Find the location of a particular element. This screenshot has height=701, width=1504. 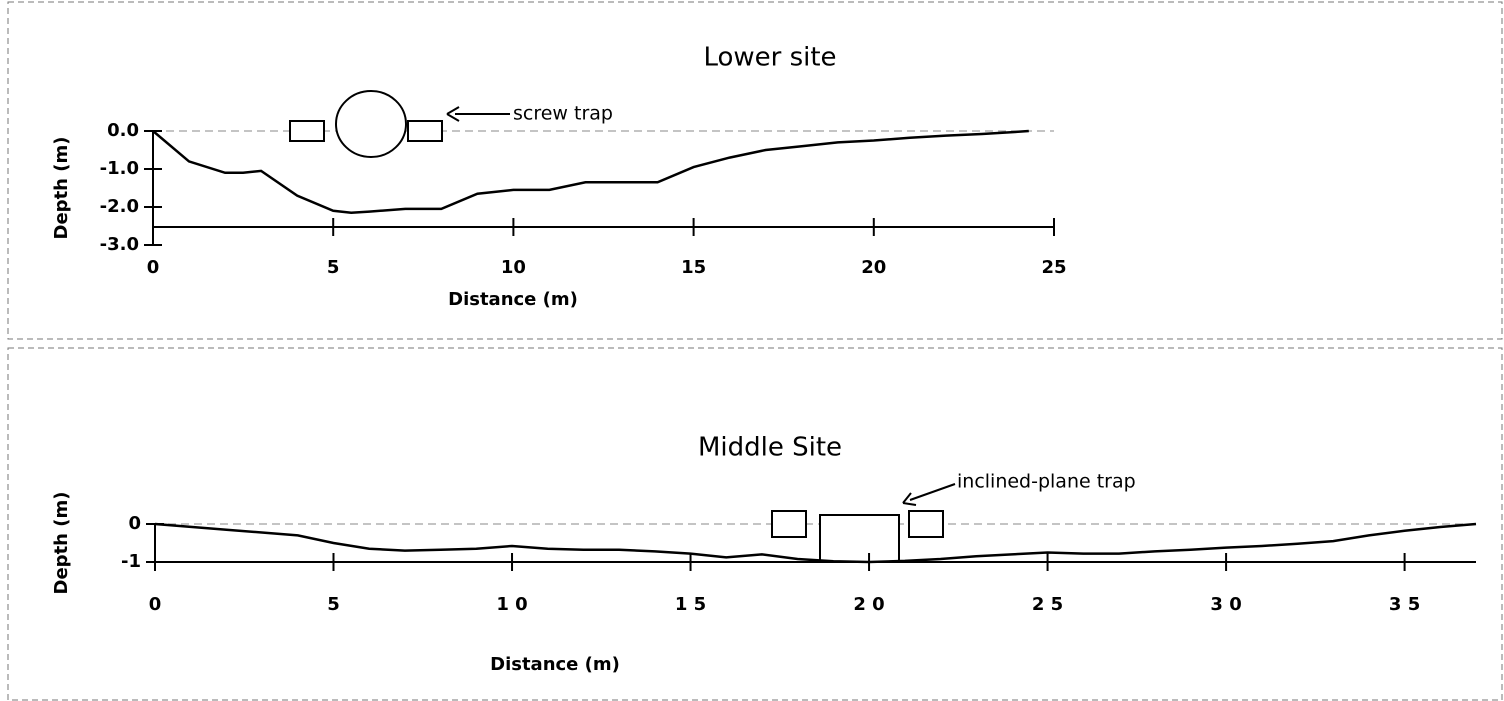

y-tick-label: -2.0 is located at coordinates (119, 206).